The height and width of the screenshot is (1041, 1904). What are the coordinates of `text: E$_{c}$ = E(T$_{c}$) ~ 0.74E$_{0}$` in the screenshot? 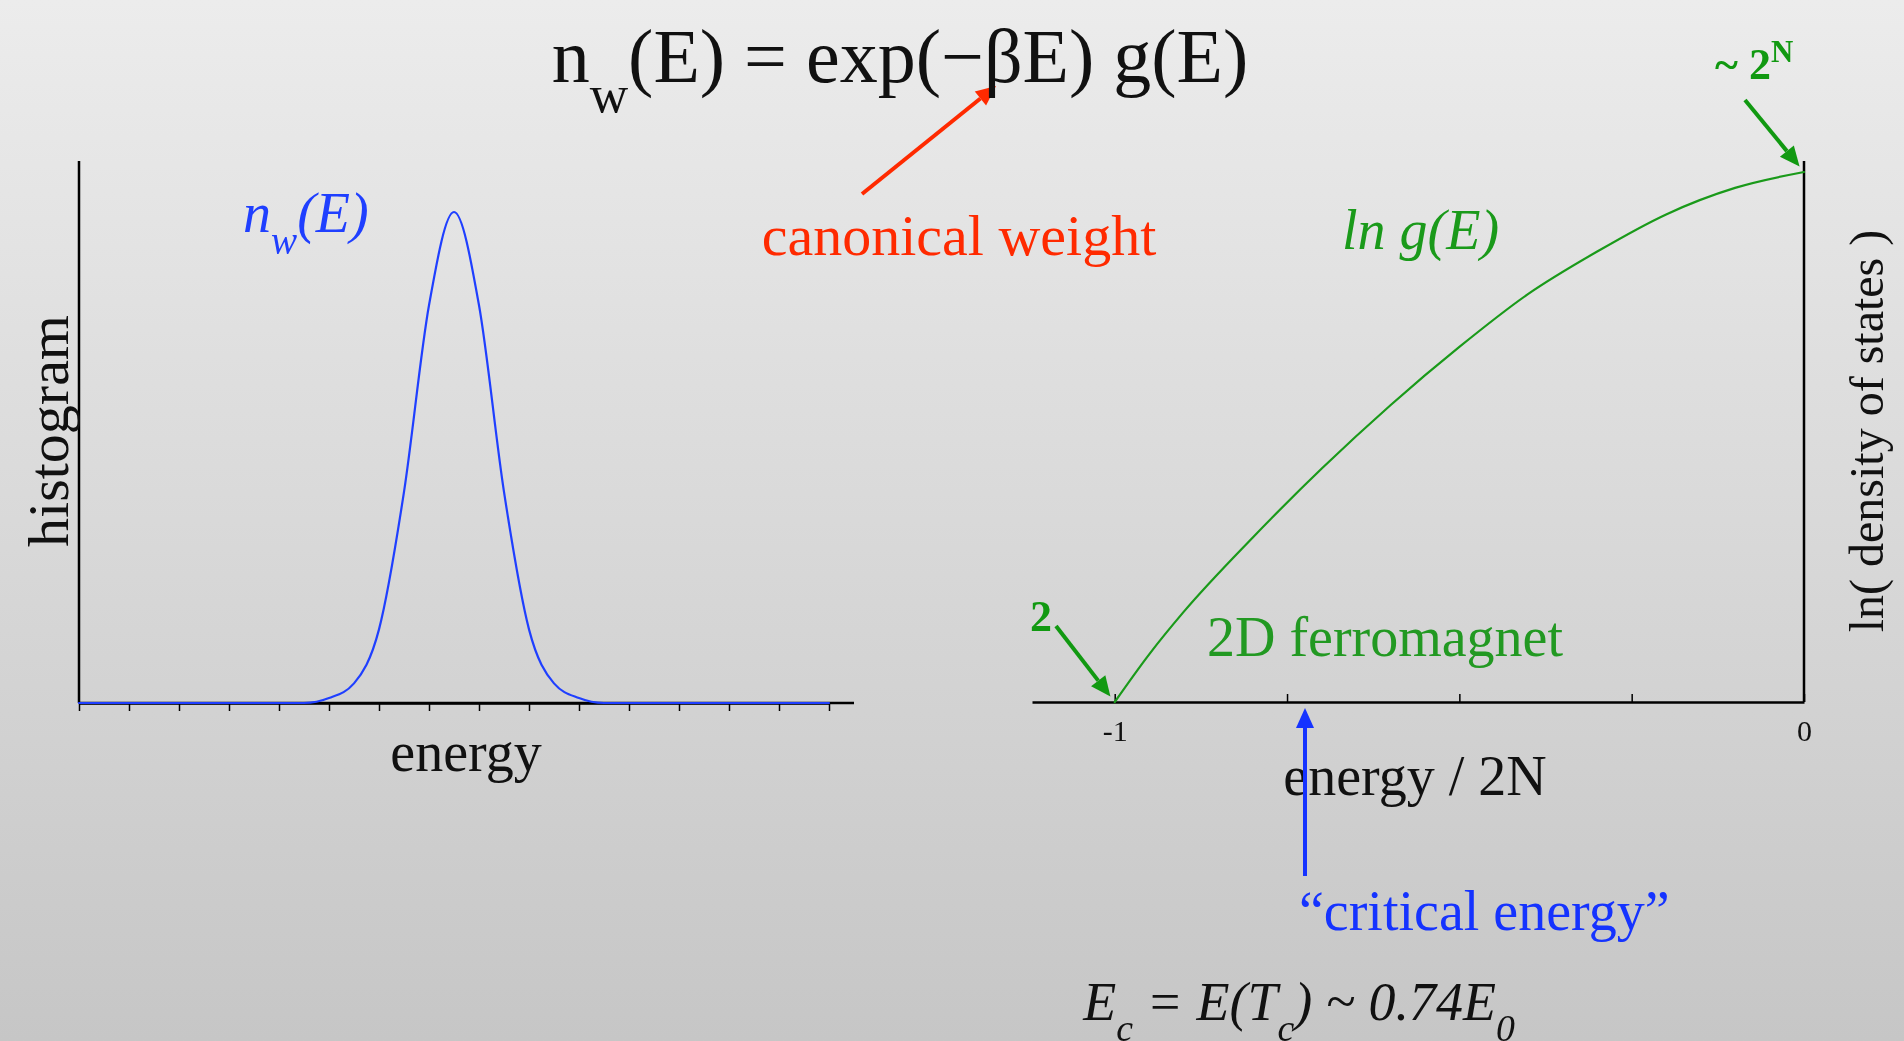 It's located at (1298, 1006).